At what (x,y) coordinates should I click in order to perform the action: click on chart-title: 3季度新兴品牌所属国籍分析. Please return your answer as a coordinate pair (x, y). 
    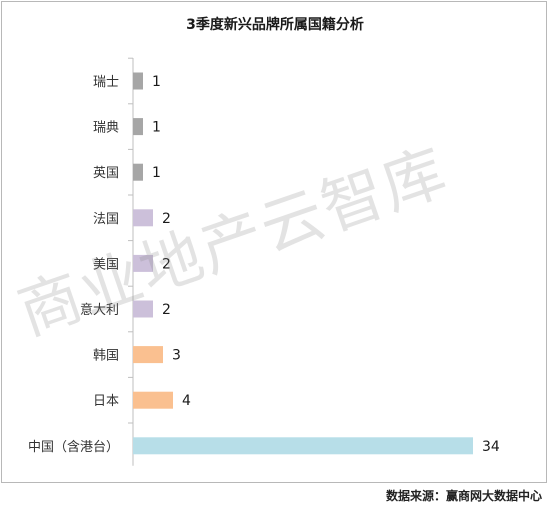
    Looking at the image, I should click on (275, 25).